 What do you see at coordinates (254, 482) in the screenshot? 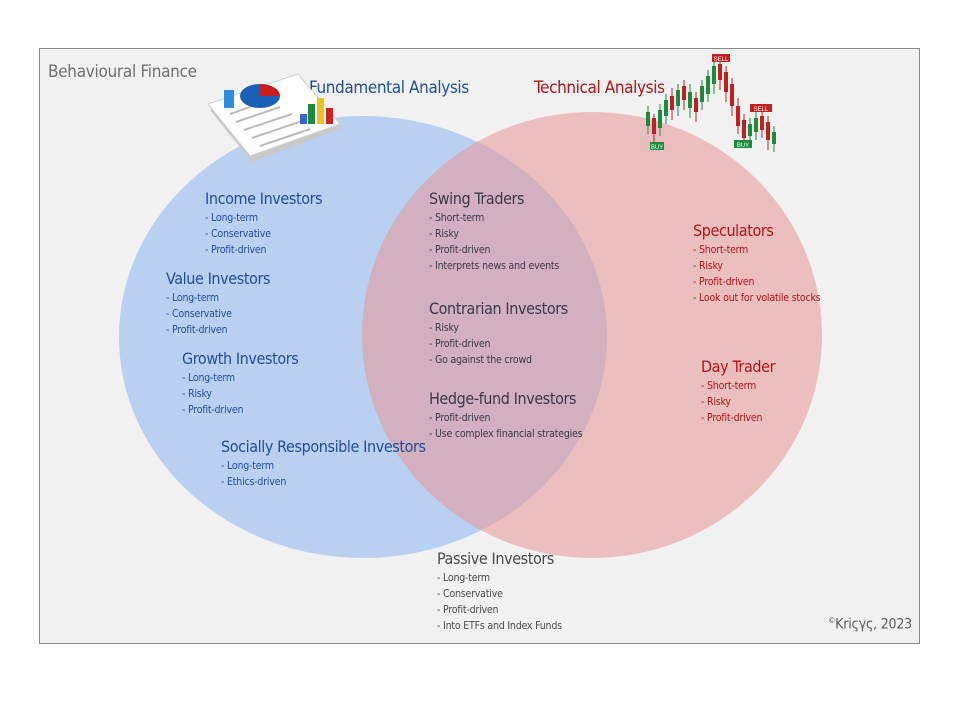
I see `social-item: - Ethics-driven` at bounding box center [254, 482].